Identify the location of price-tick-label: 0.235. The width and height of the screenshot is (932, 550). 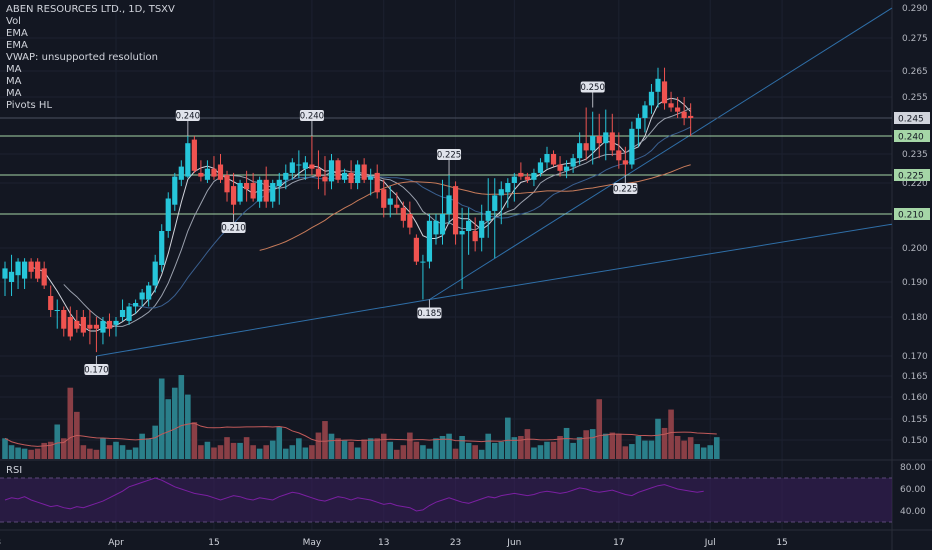
(915, 155).